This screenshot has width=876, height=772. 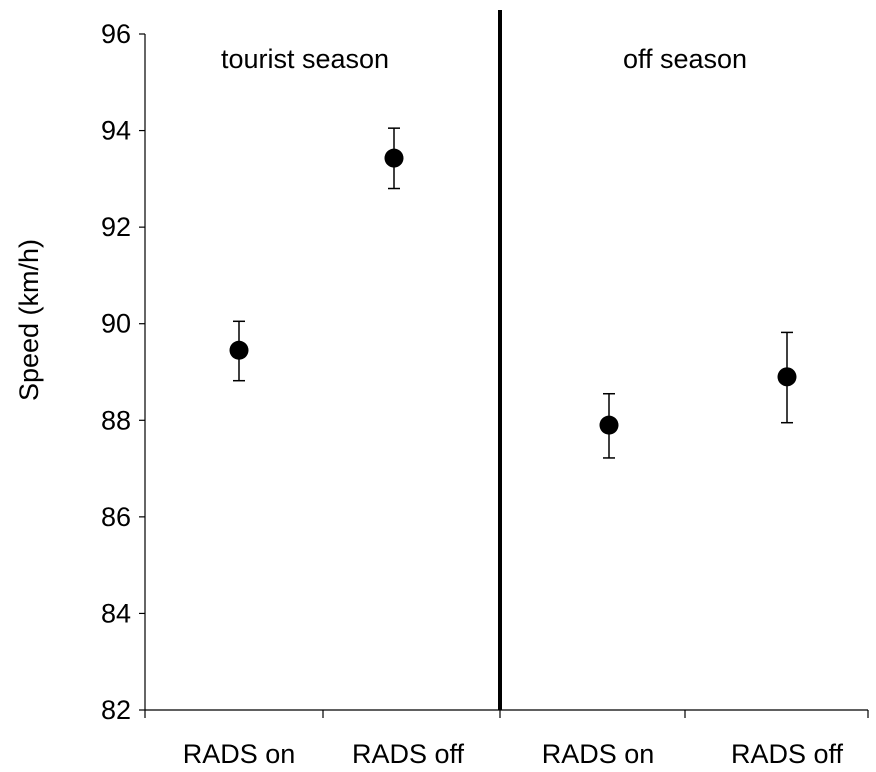 I want to click on x-ticks, so click(x=506, y=714).